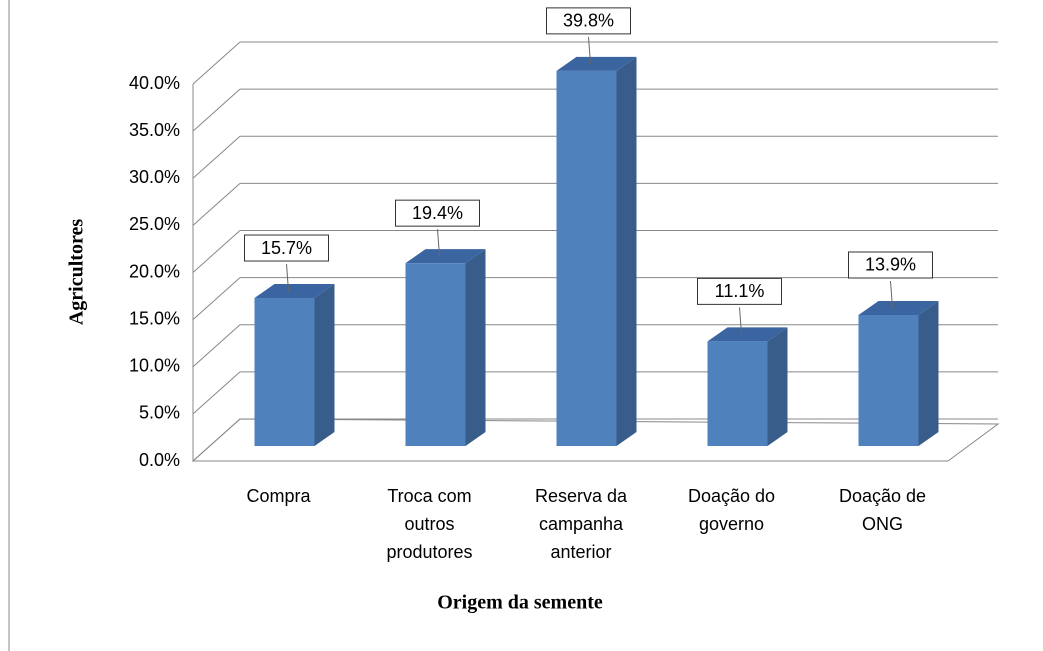 The width and height of the screenshot is (1043, 651). Describe the element at coordinates (9, 325) in the screenshot. I see `chart-border` at that location.